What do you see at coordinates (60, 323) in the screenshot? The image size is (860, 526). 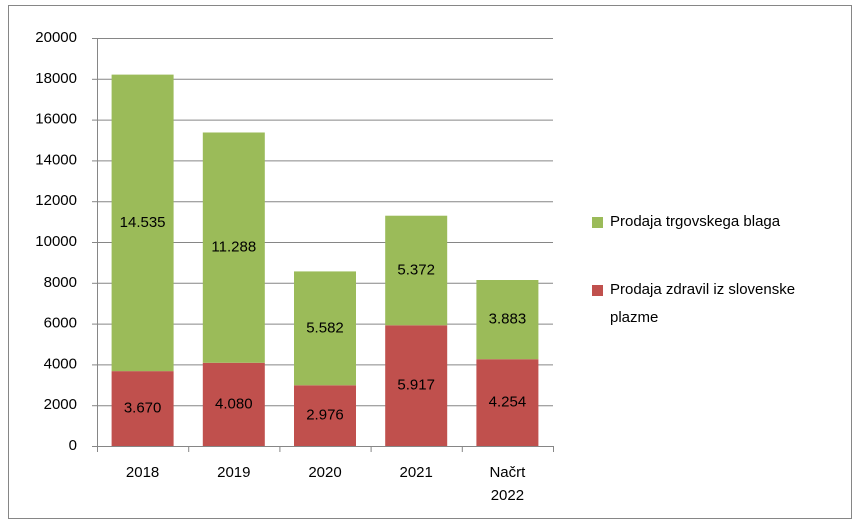 I see `y-tick-label: 6000` at bounding box center [60, 323].